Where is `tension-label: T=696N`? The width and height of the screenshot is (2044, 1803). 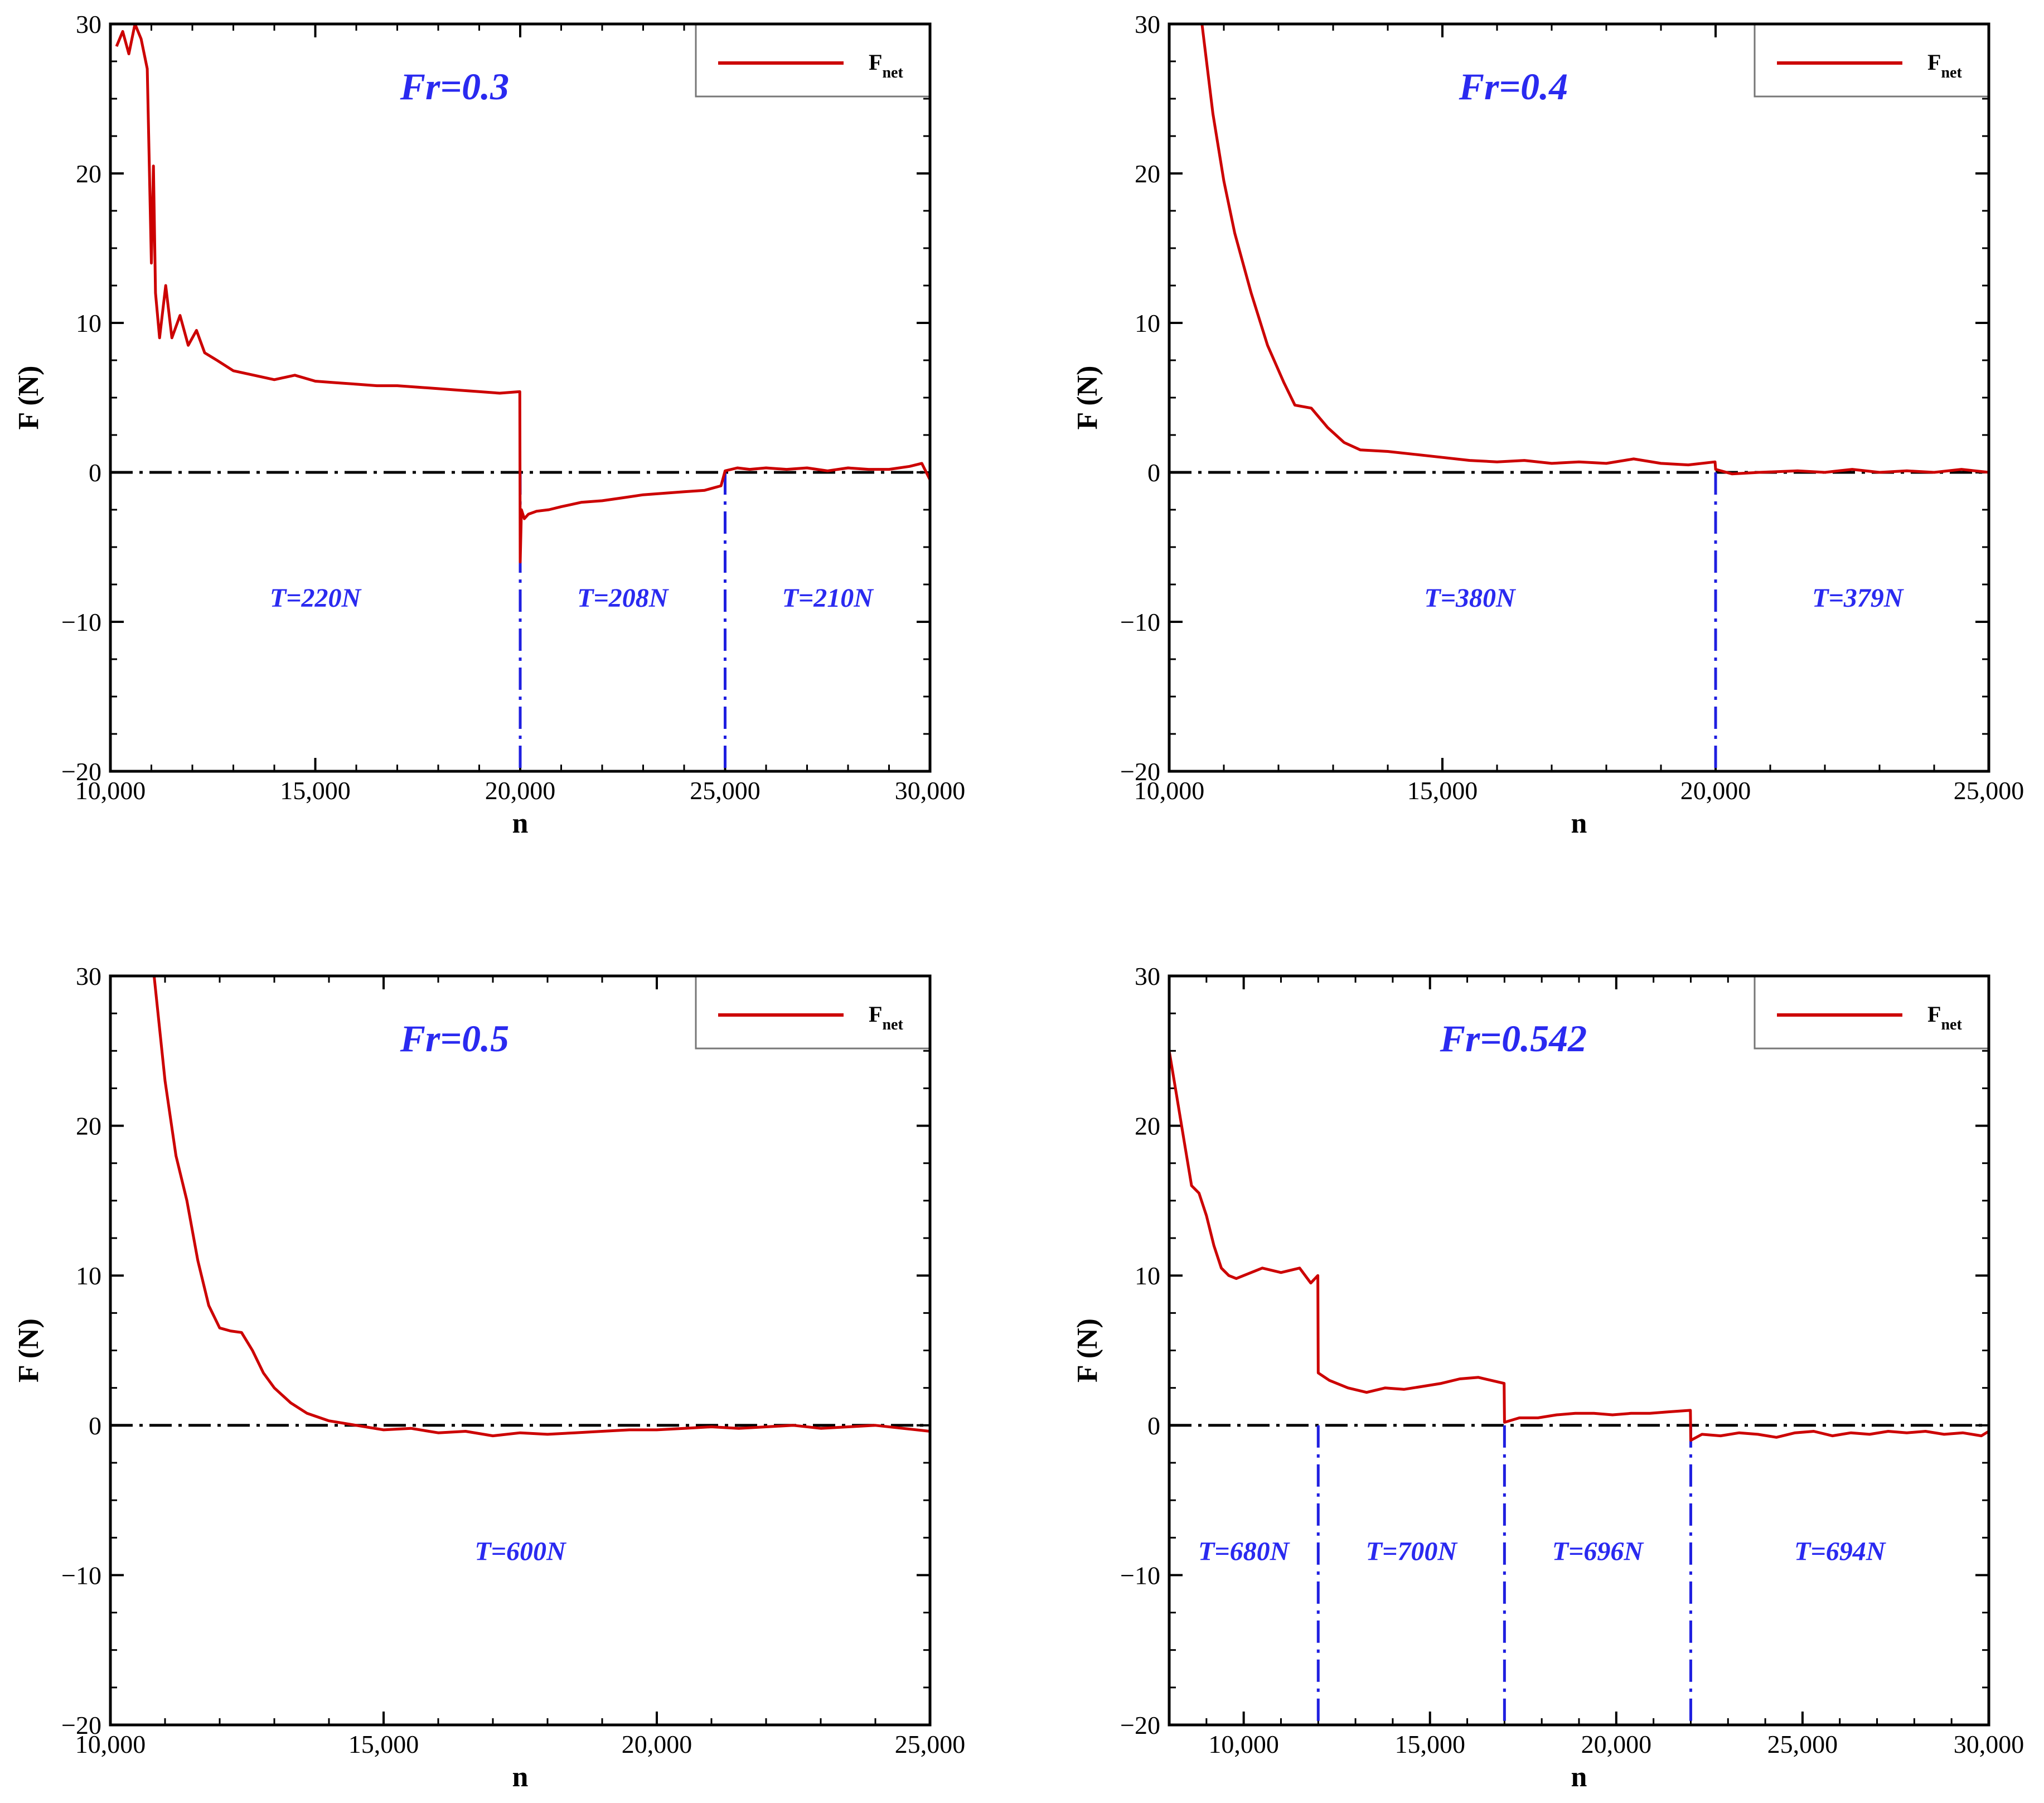 tension-label: T=696N is located at coordinates (1599, 1552).